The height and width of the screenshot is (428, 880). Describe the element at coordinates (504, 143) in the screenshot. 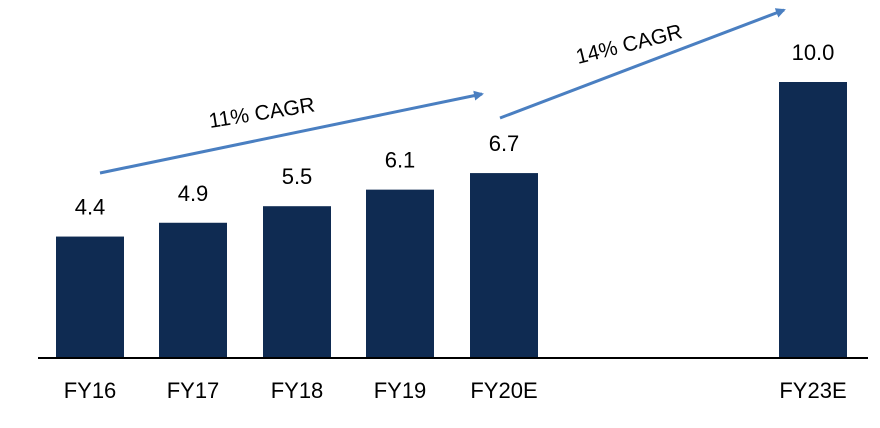

I see `value-label-fy20e: 6.7` at that location.